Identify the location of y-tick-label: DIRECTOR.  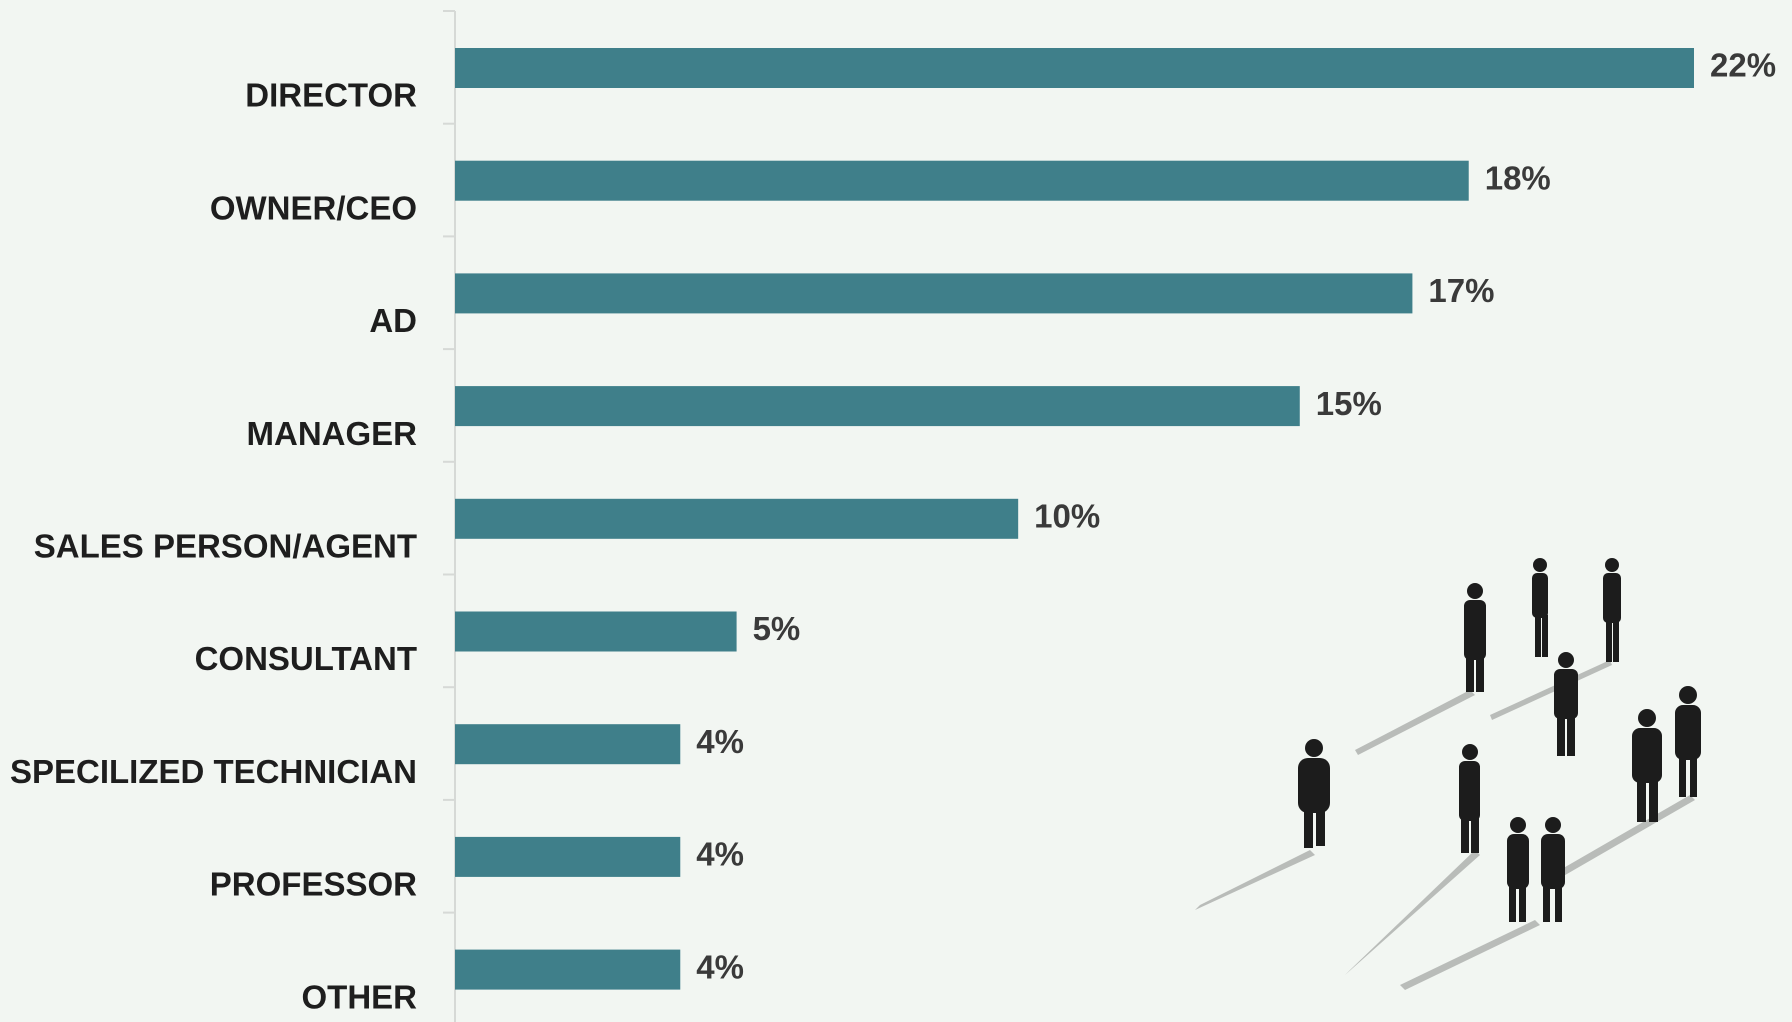
(331, 95).